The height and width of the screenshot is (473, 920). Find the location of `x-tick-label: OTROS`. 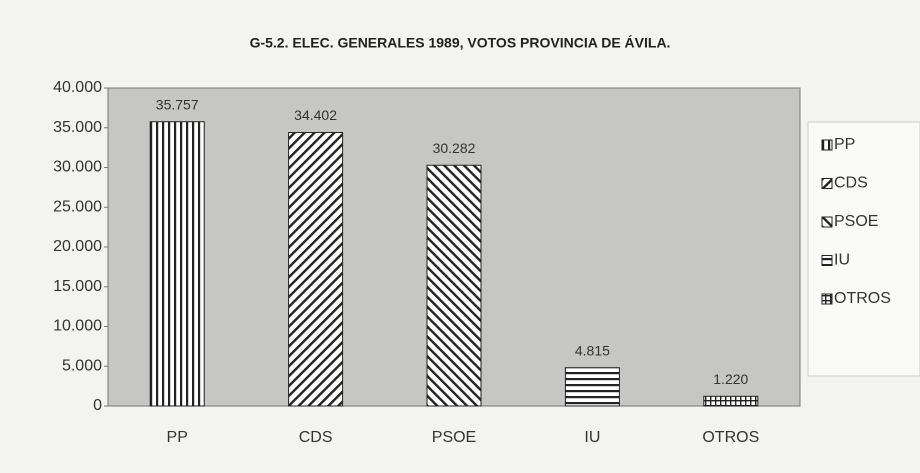

x-tick-label: OTROS is located at coordinates (730, 437).